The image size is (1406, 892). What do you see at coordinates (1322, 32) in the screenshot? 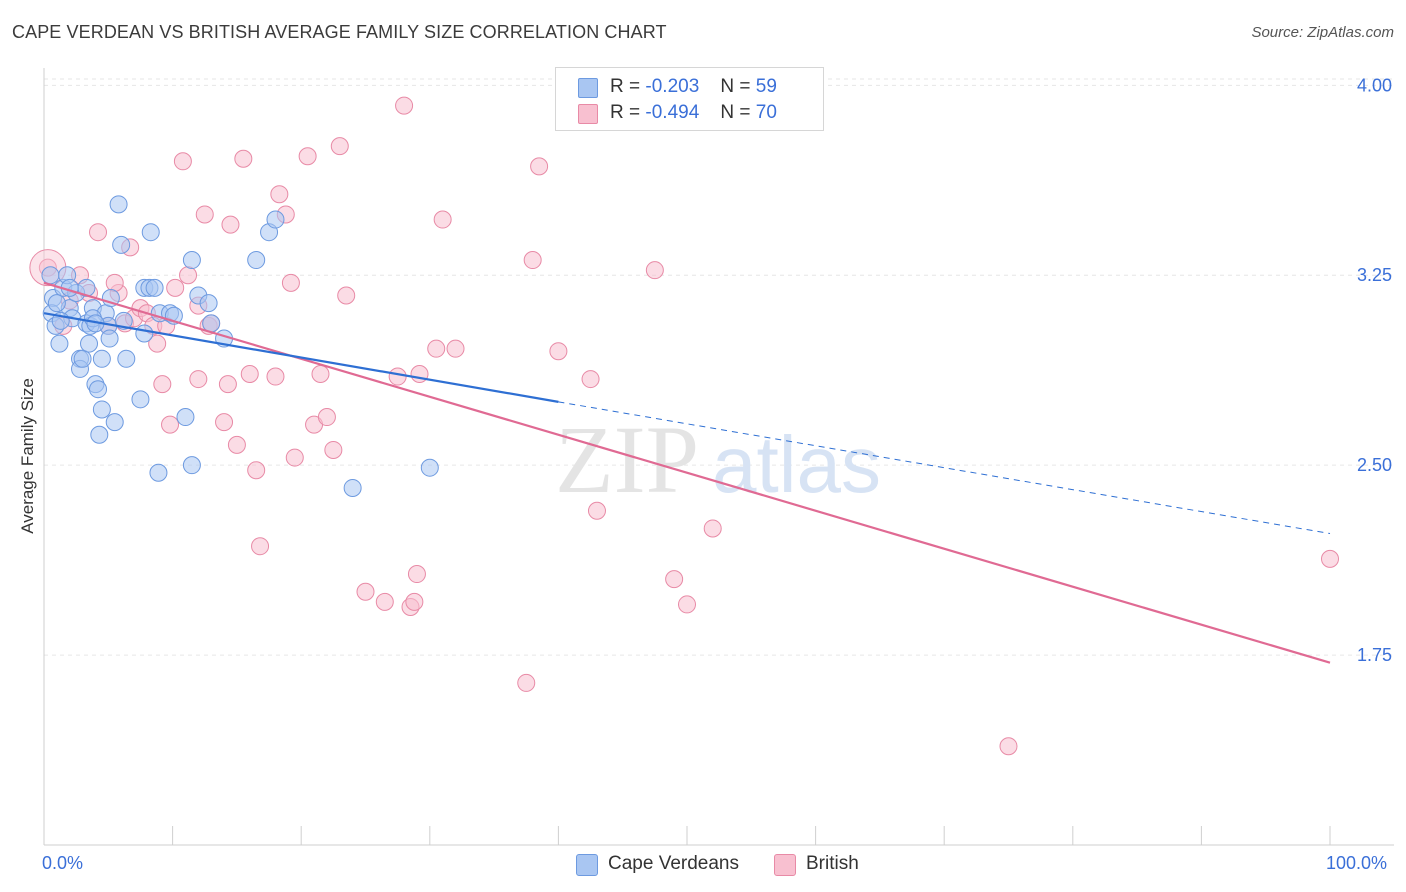
I see `source-label: Source: ZipAtlas.com` at bounding box center [1322, 32].